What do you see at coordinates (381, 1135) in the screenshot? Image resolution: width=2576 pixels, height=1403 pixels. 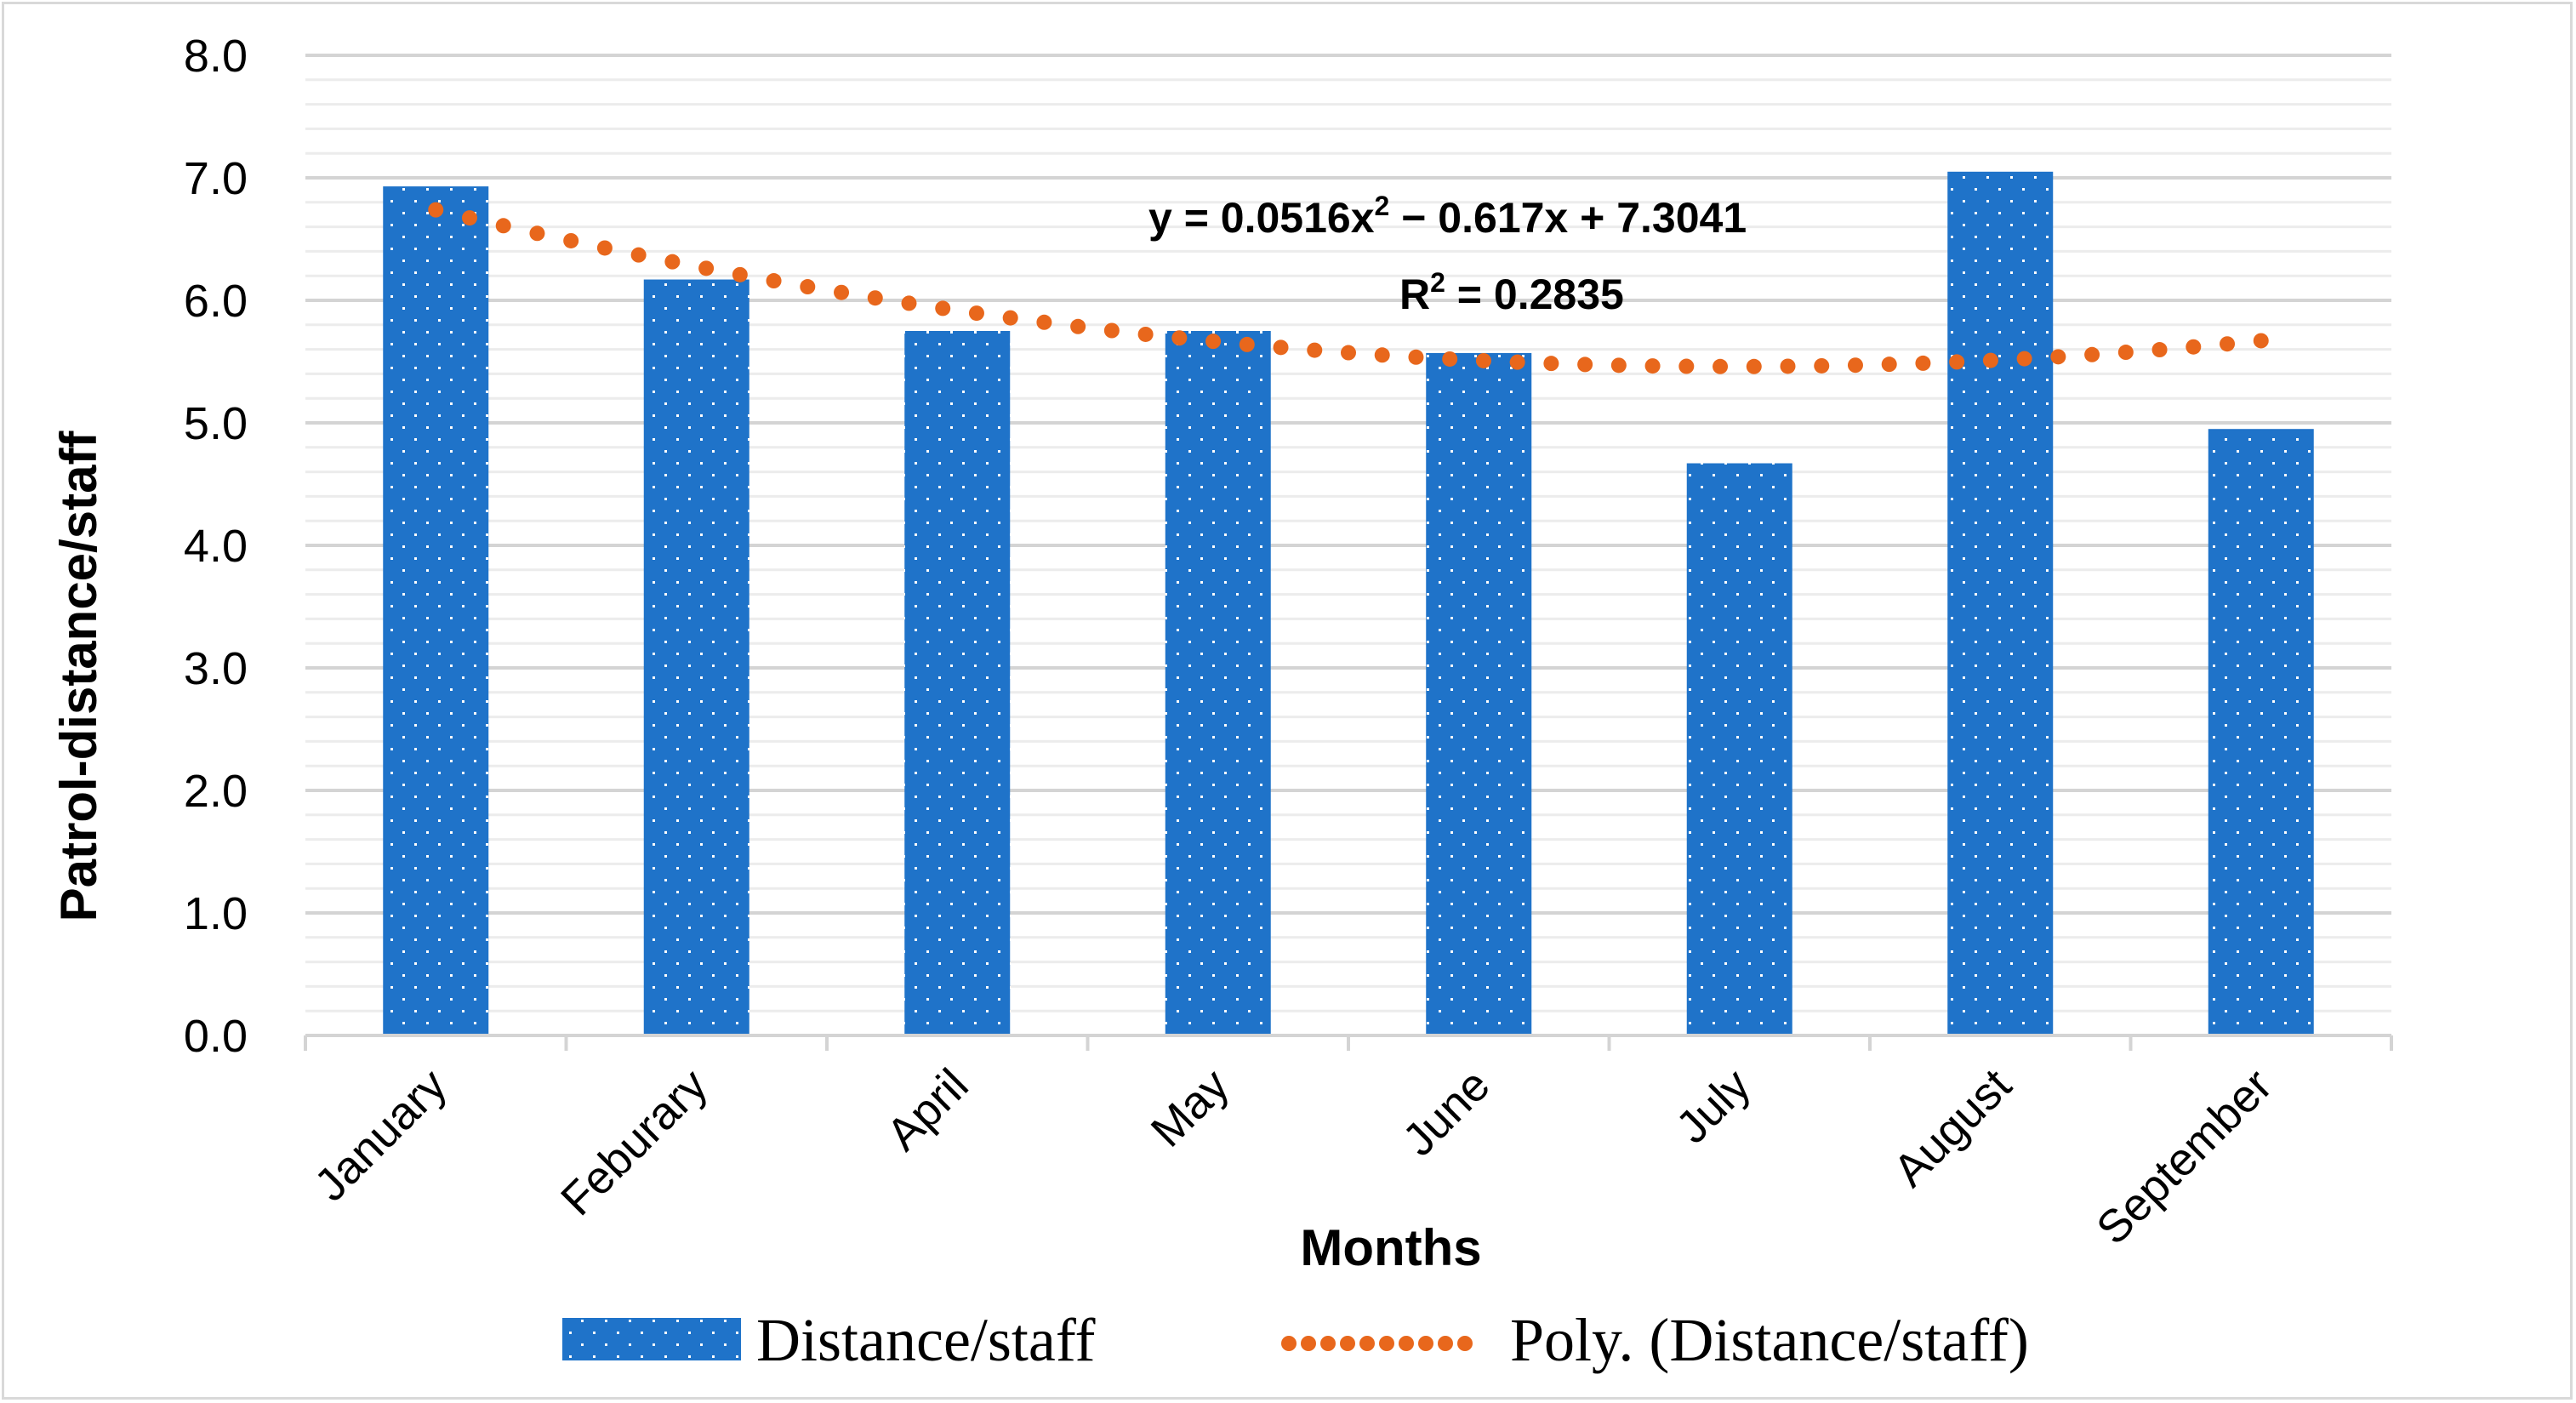 I see `x-category-label: January` at bounding box center [381, 1135].